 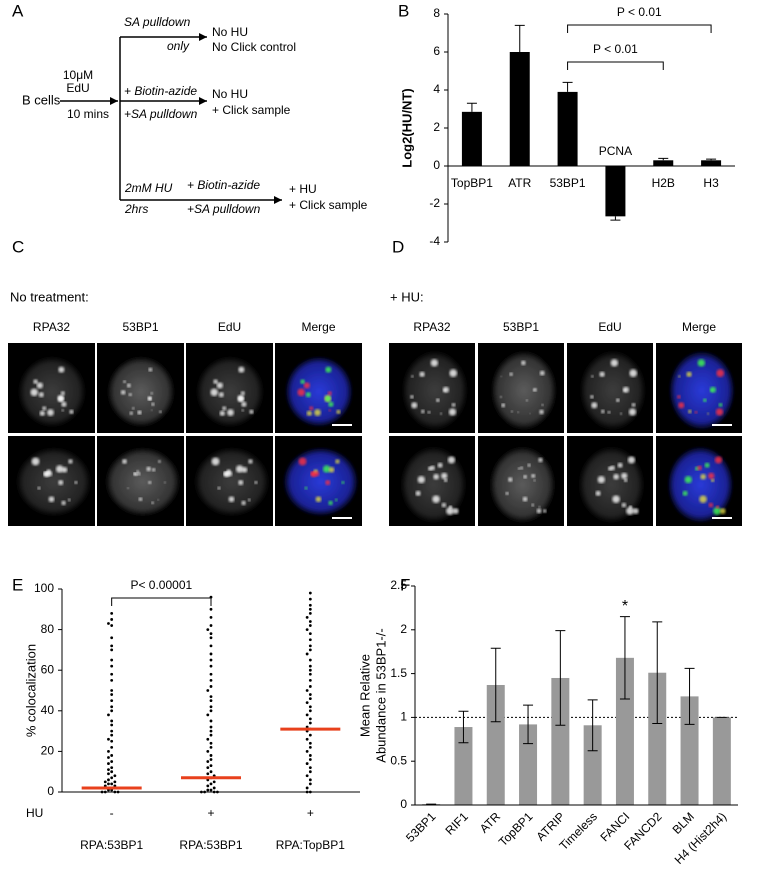 I want to click on x-tick-label: BLM, so click(x=683, y=822).